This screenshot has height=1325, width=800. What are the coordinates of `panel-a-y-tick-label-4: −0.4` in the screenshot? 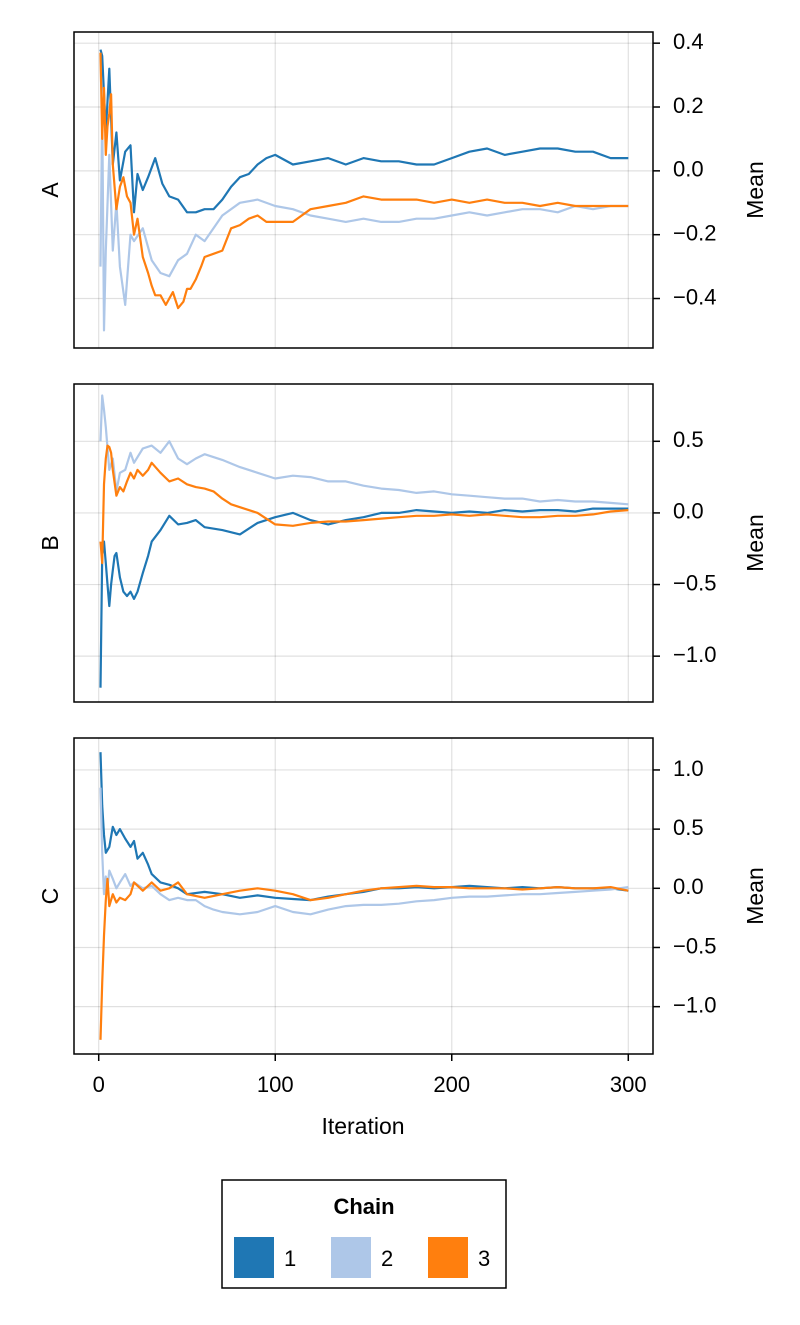 It's located at (694, 296).